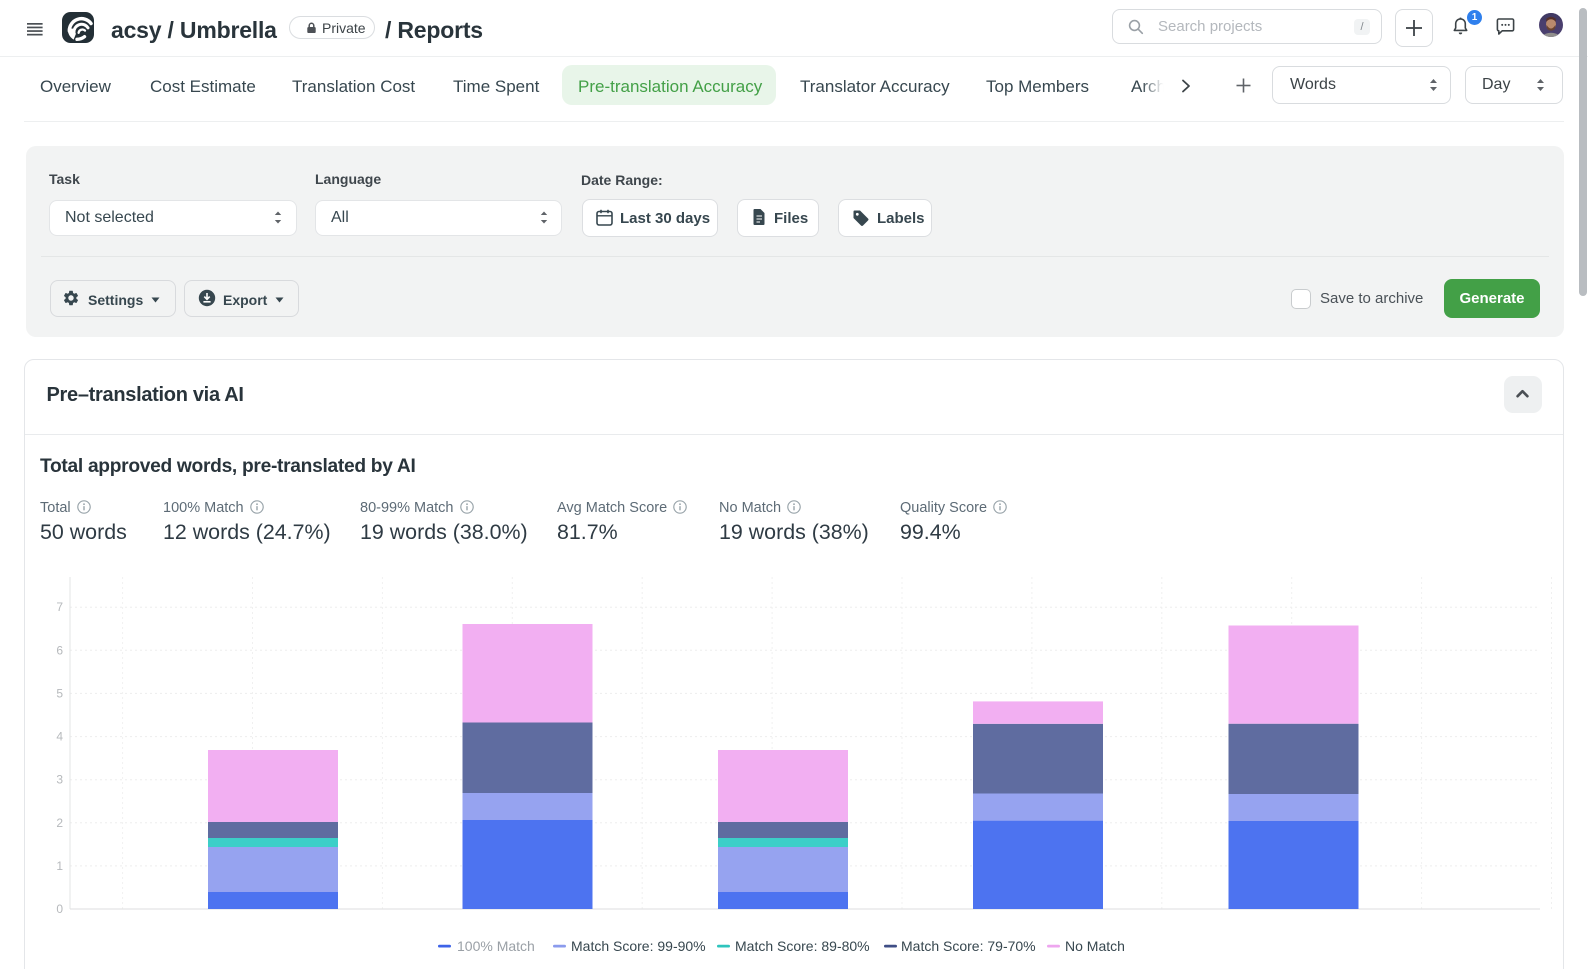 This screenshot has height=969, width=1588. Describe the element at coordinates (59, 737) in the screenshot. I see `svg-text: 4` at that location.